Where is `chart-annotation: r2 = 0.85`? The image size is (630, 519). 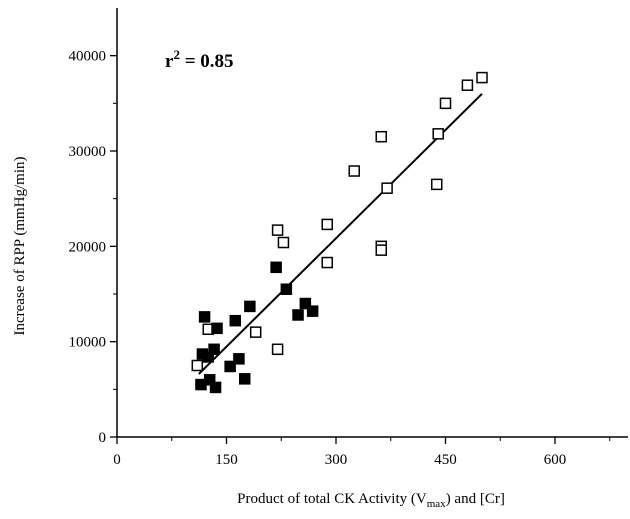
chart-annotation: r2 = 0.85 is located at coordinates (199, 59).